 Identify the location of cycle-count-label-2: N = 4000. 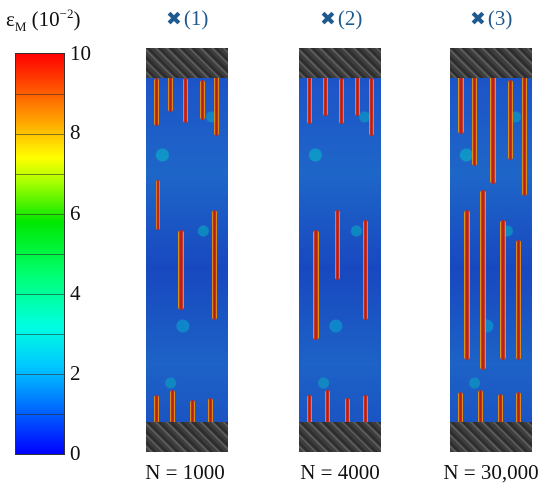
(340, 472).